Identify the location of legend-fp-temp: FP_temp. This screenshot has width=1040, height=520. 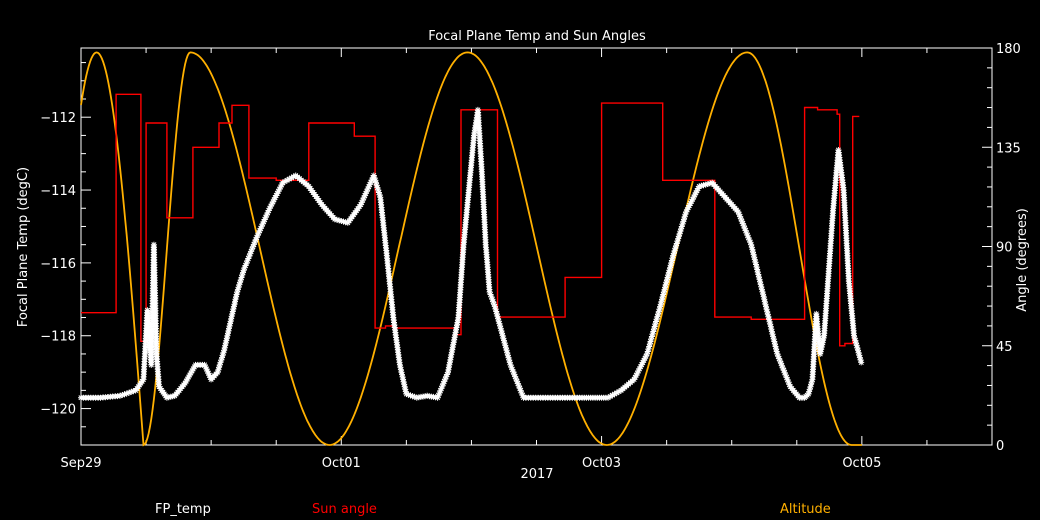
(183, 509).